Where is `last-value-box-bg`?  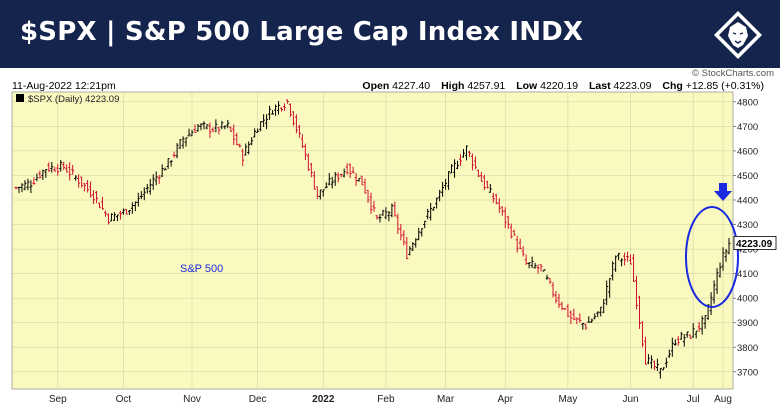 last-value-box-bg is located at coordinates (755, 243).